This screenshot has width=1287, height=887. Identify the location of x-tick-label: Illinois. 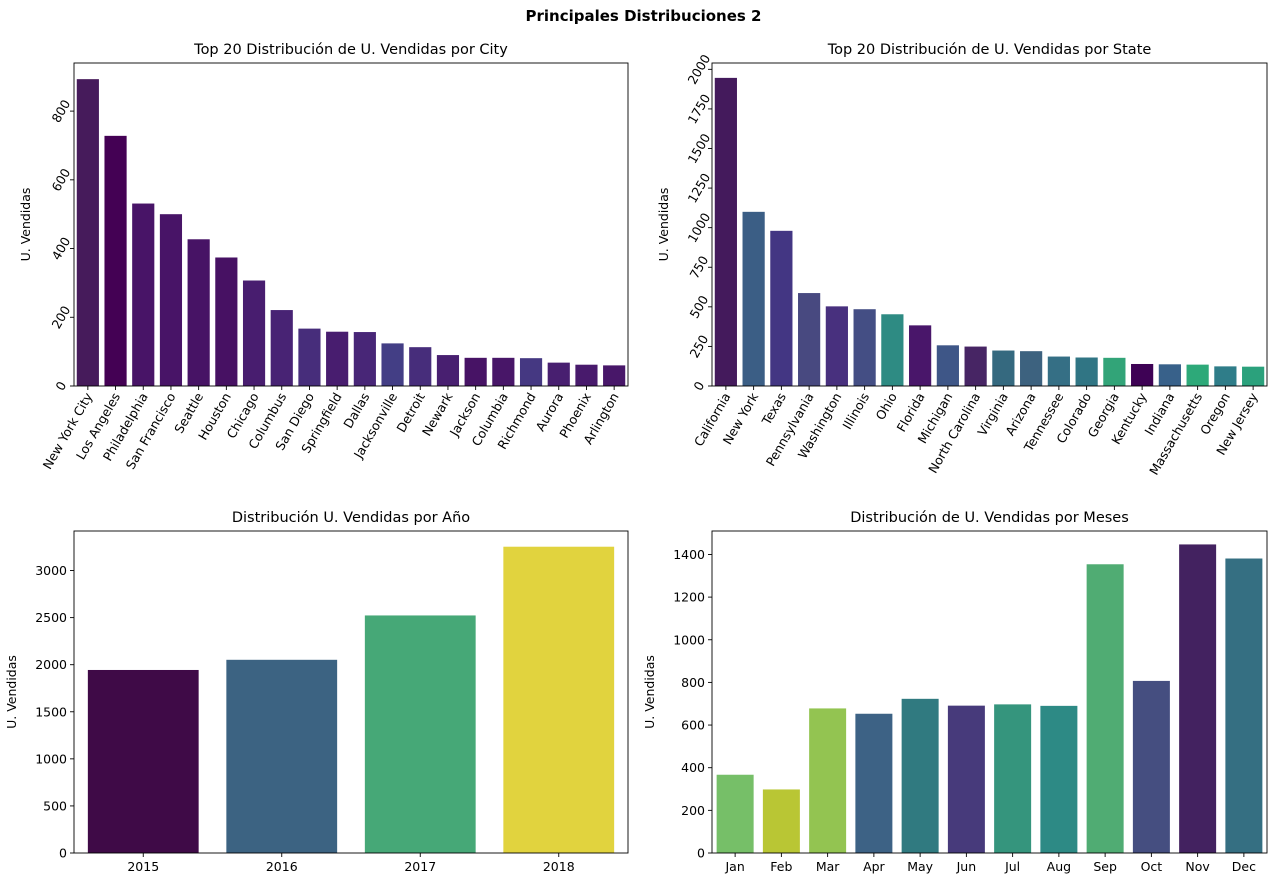
(855, 411).